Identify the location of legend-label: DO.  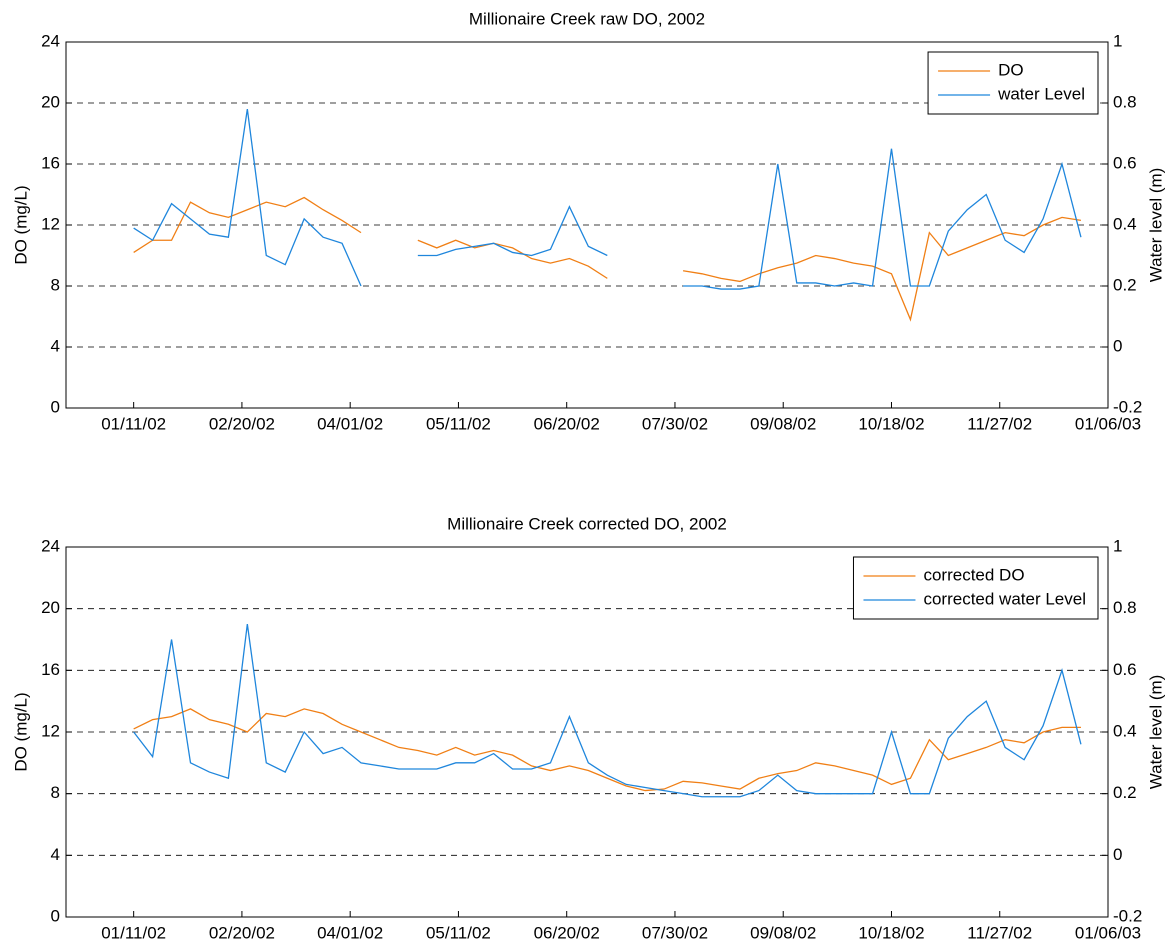
(1011, 69).